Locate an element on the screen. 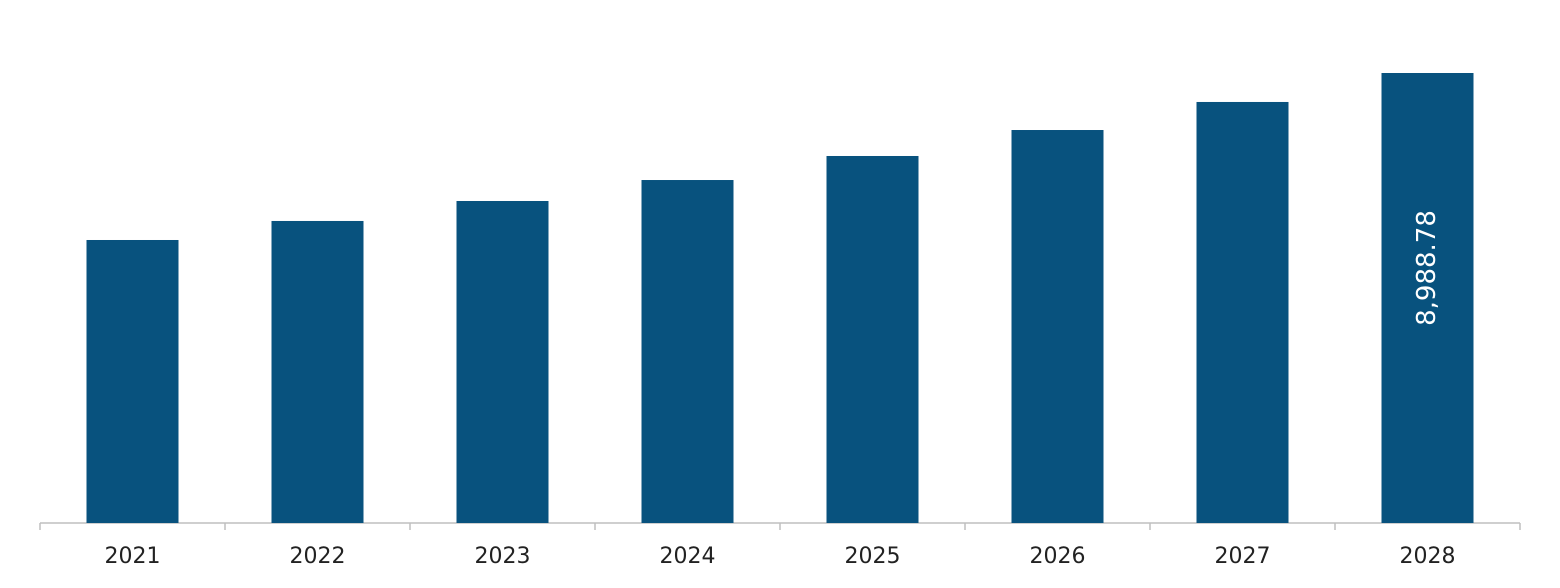  x-tick-label: 2021 is located at coordinates (133, 556).